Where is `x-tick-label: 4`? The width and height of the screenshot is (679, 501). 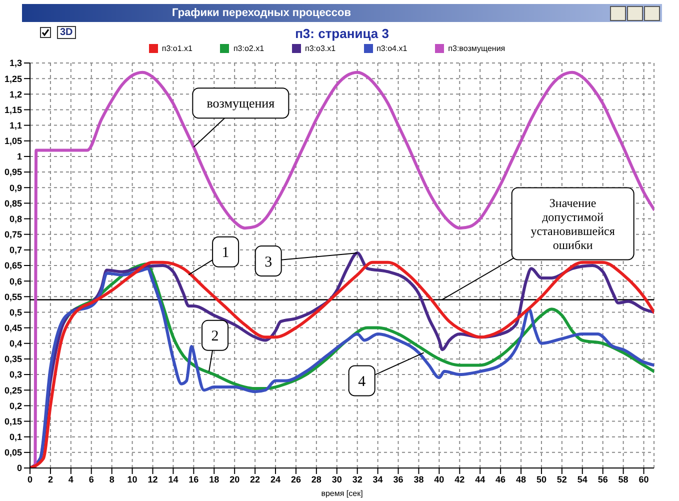 x-tick-label: 4 is located at coordinates (71, 479).